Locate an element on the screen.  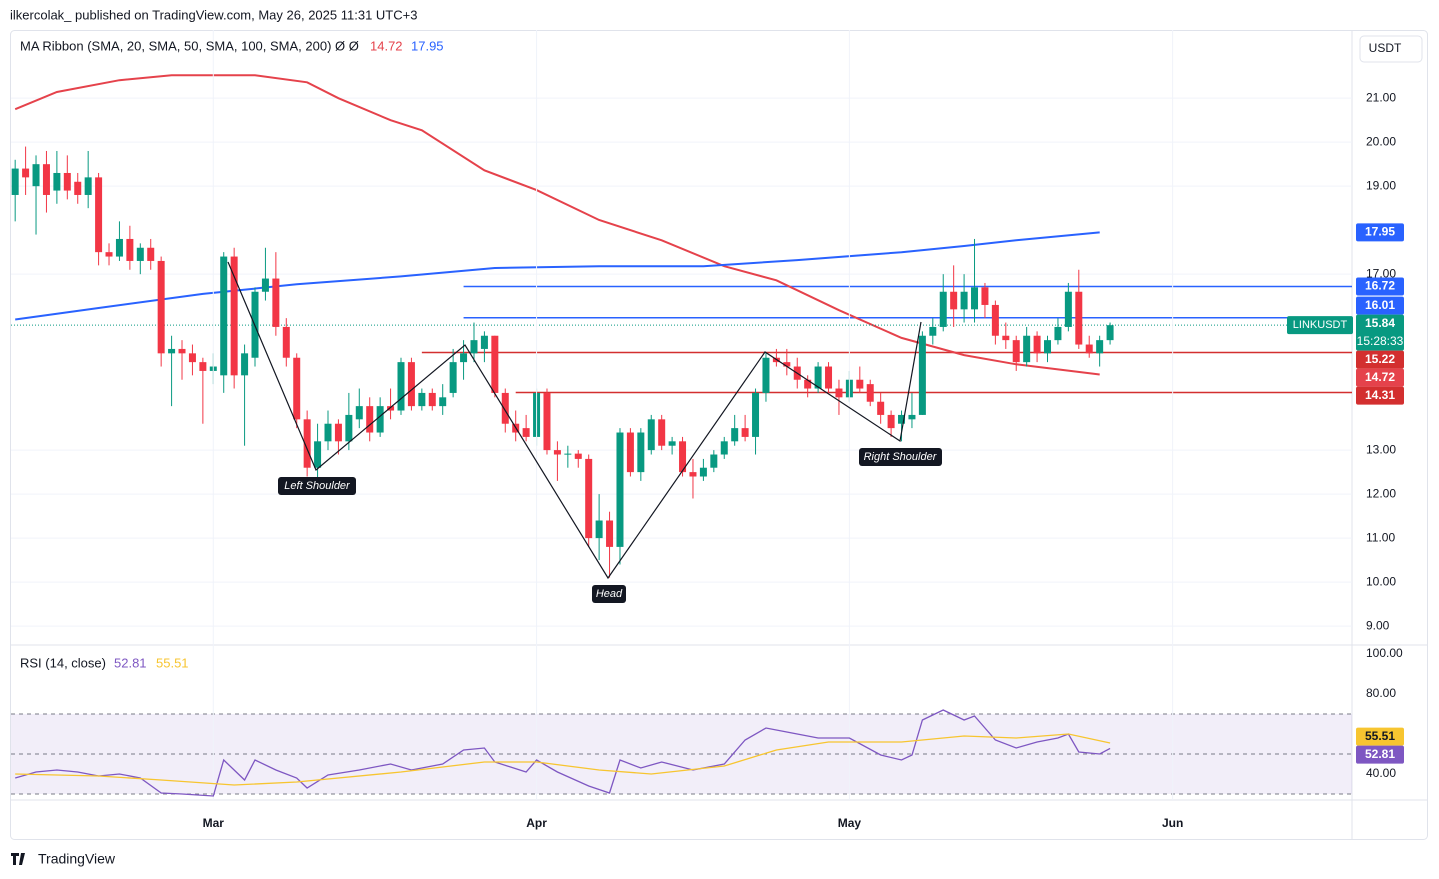
y-tick-label: 9.00 is located at coordinates (1378, 625).